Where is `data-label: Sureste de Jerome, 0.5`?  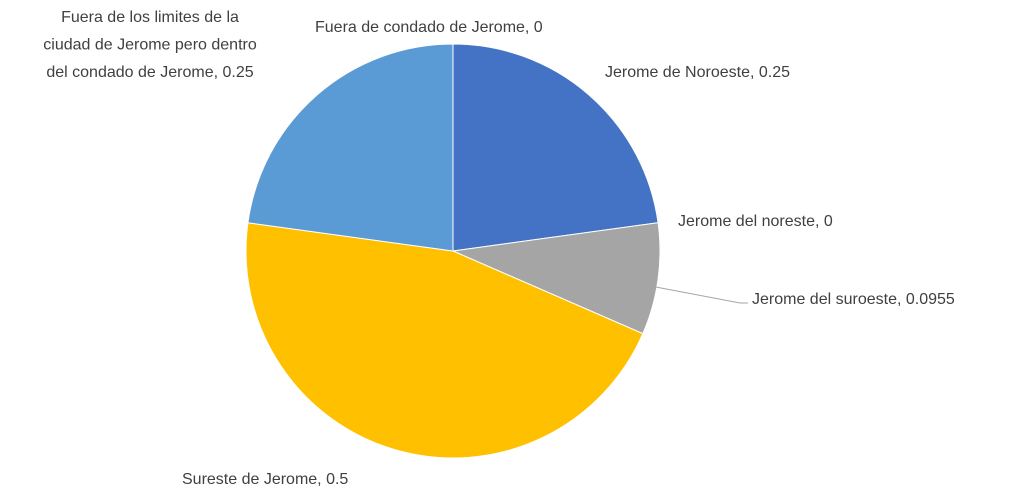 data-label: Sureste de Jerome, 0.5 is located at coordinates (265, 479).